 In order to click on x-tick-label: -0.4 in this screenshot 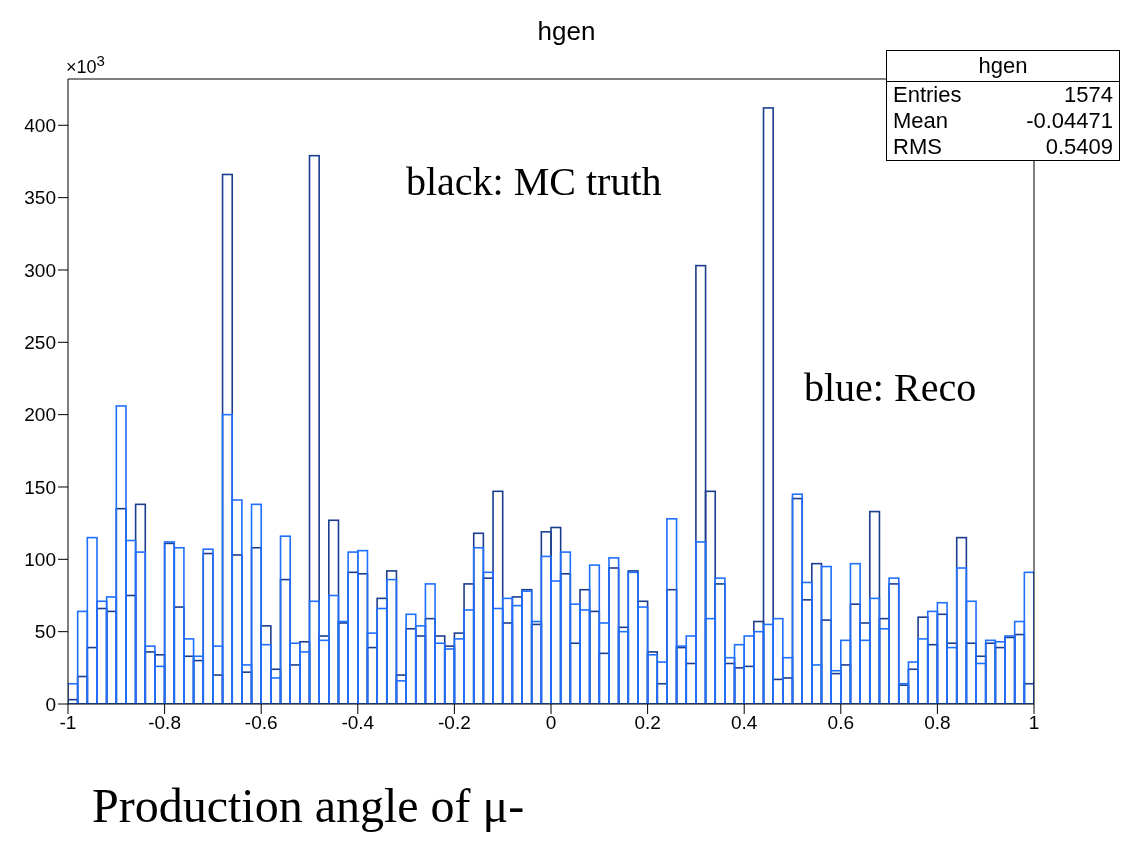, I will do `click(358, 723)`.